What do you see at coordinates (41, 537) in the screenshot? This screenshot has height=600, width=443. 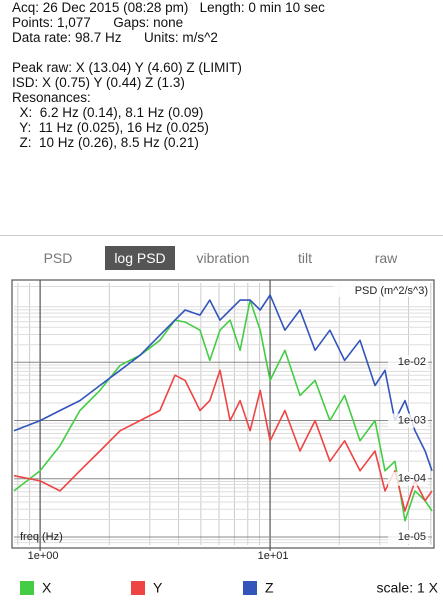 I see `x-axis-label: freq (Hz)` at bounding box center [41, 537].